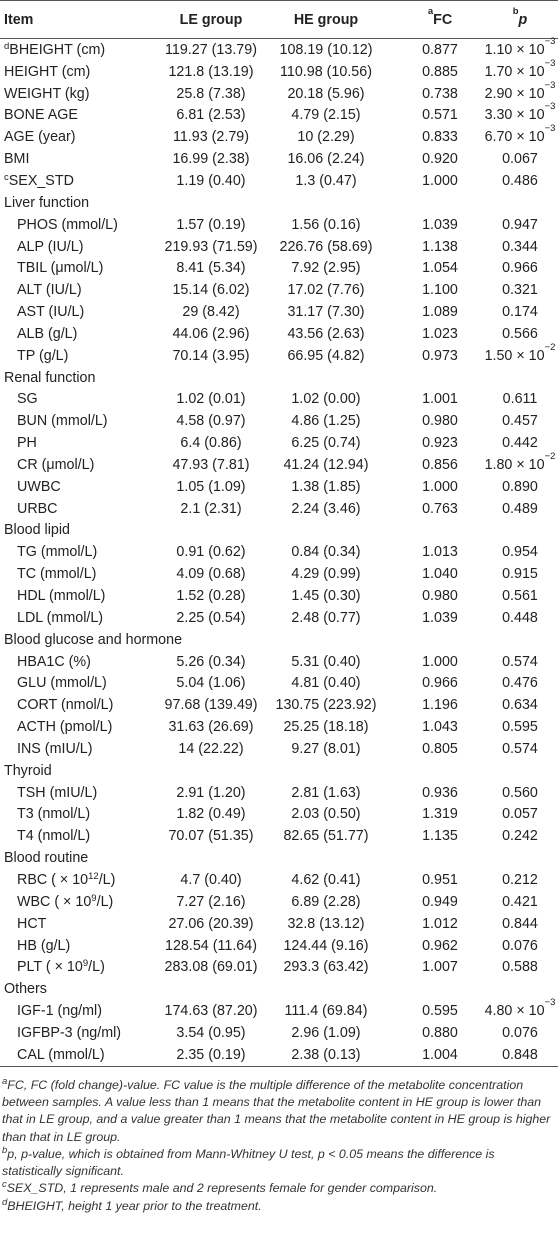 The image size is (558, 1242). Describe the element at coordinates (326, 421) in the screenshot. I see `cell-text: 4.86 (1.25)` at that location.